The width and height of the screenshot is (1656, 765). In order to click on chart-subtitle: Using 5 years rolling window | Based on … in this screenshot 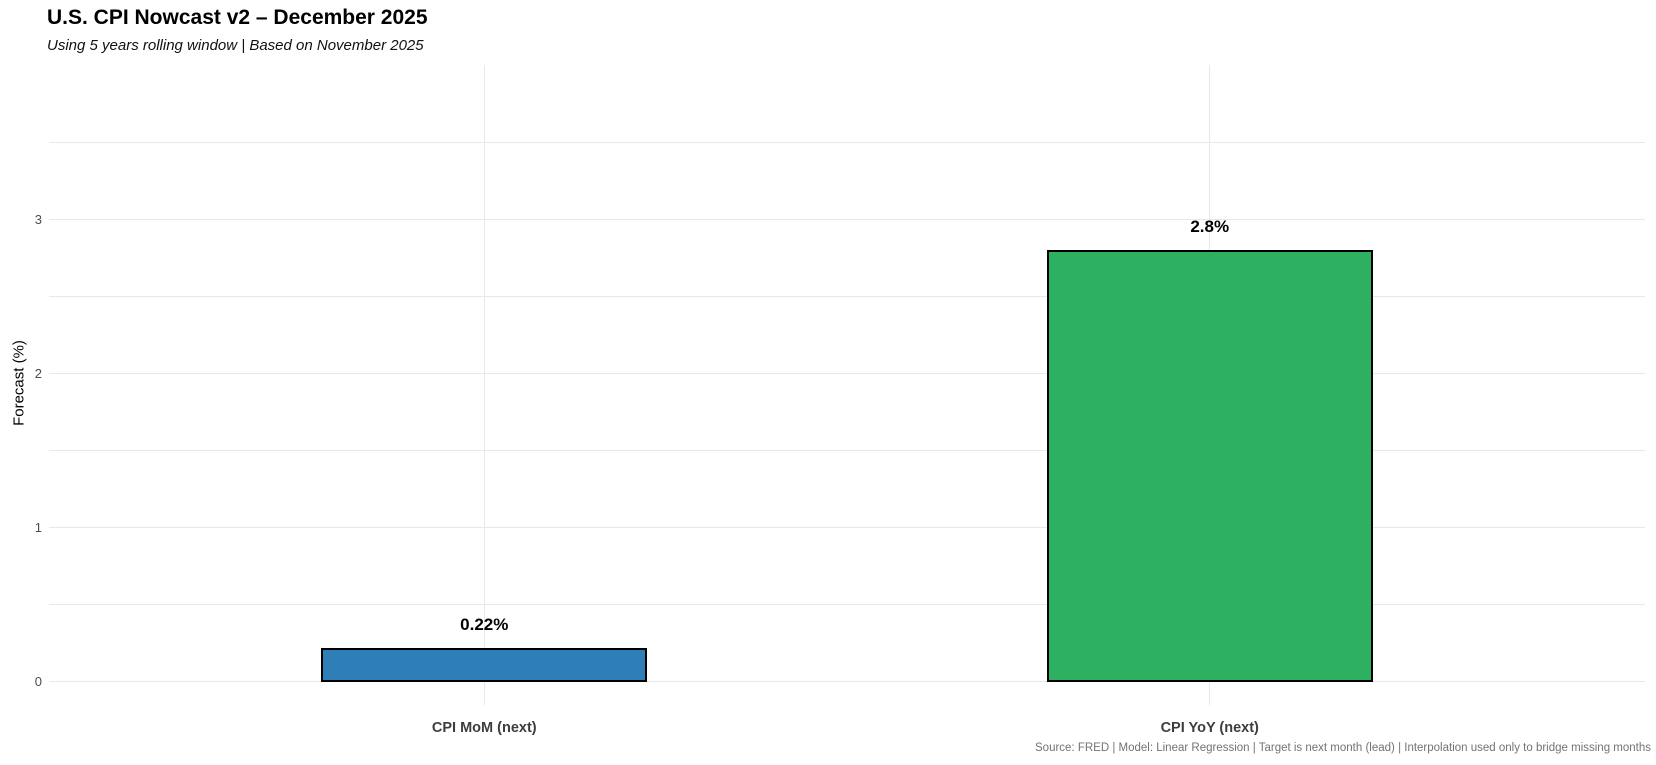, I will do `click(235, 45)`.